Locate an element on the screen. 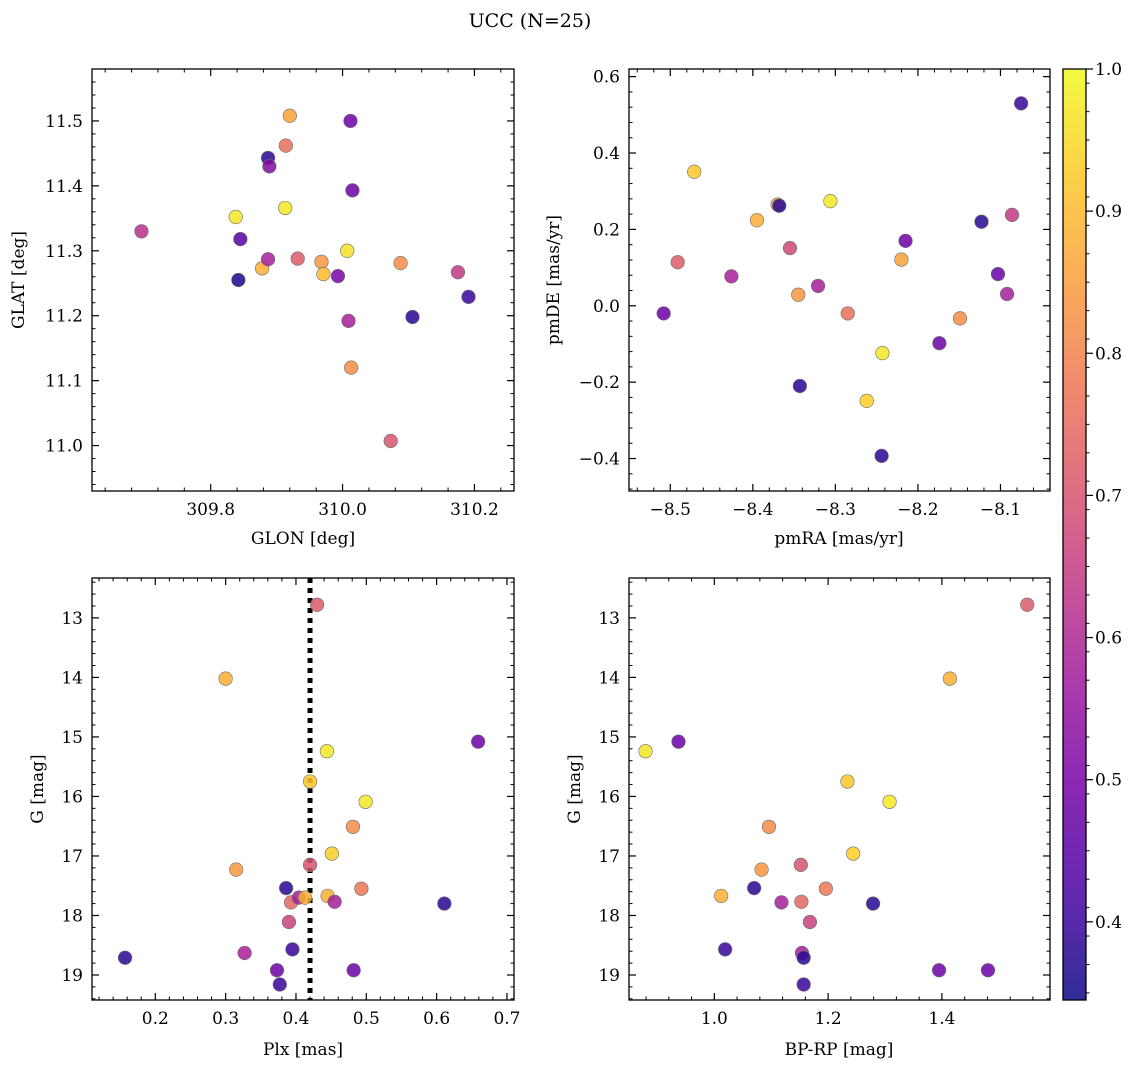 Image resolution: width=1136 pixels, height=1068 pixels. y-tick-label: 0.0 is located at coordinates (606, 307).